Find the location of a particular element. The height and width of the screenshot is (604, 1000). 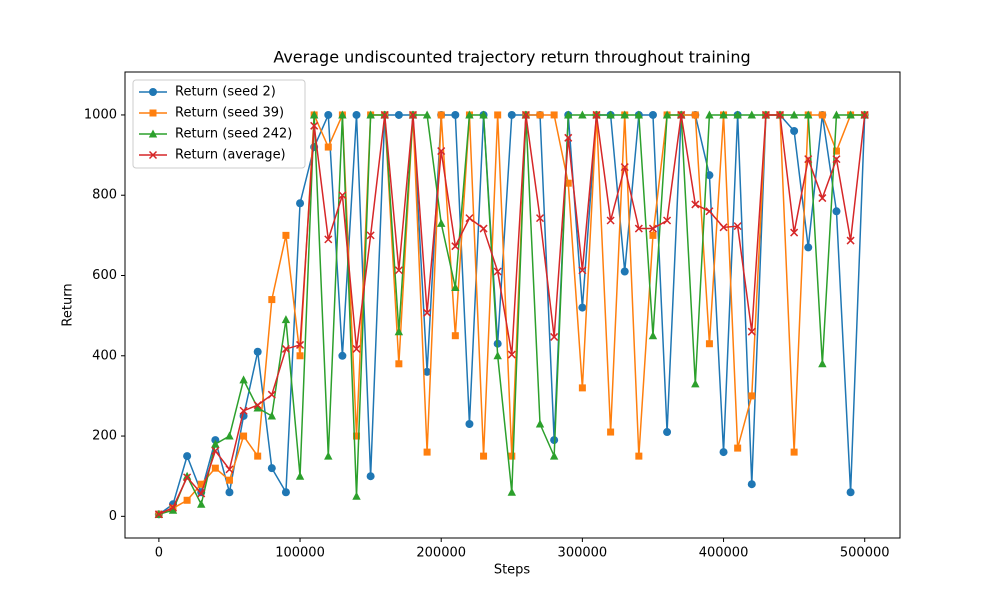

x-tick-label: 200000 is located at coordinates (441, 553).